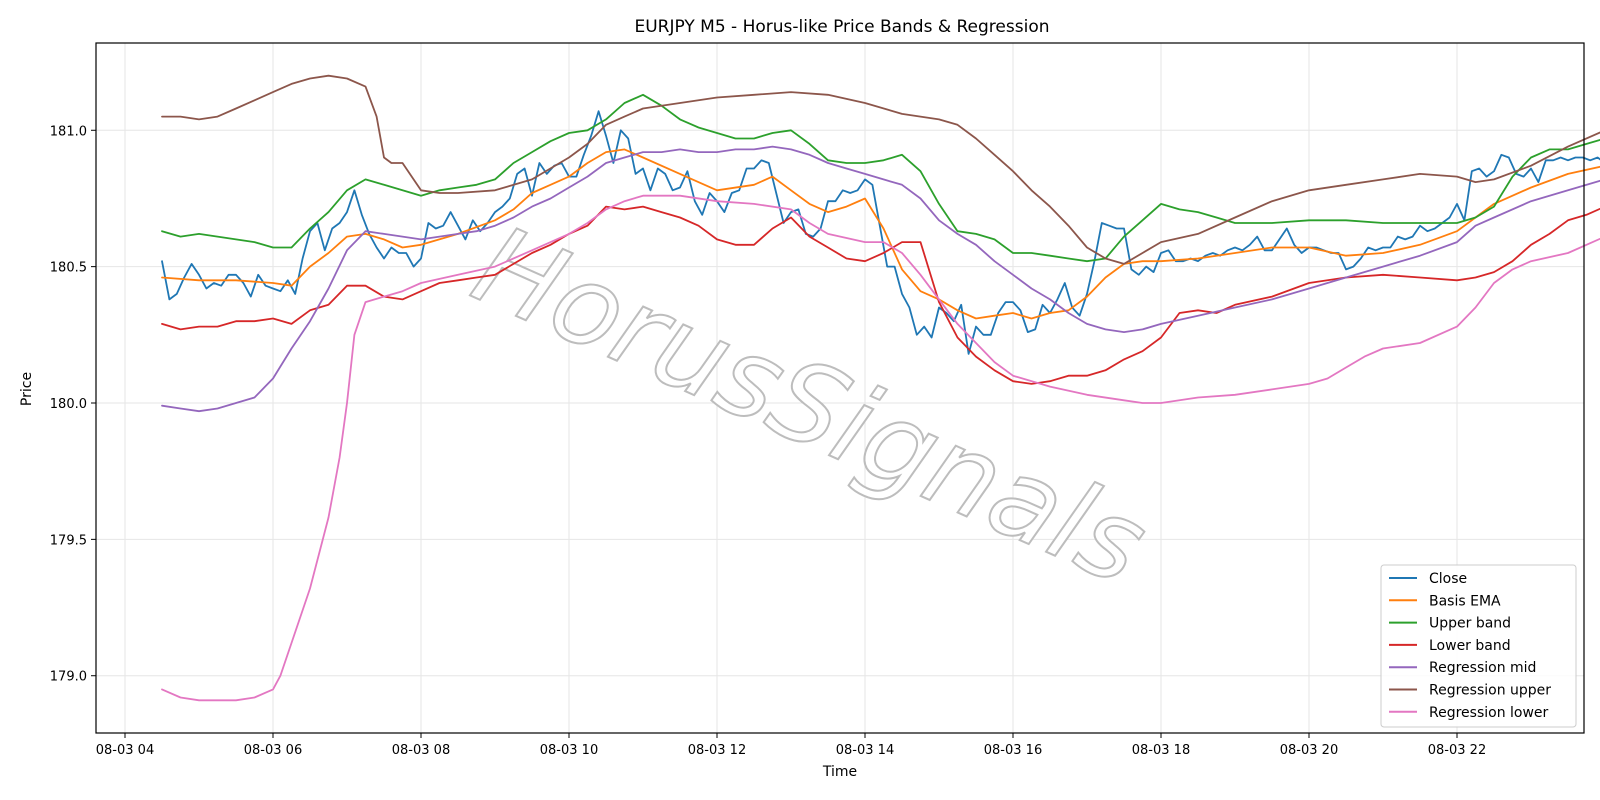  What do you see at coordinates (421, 750) in the screenshot?
I see `x-tick-label: 08-03 08` at bounding box center [421, 750].